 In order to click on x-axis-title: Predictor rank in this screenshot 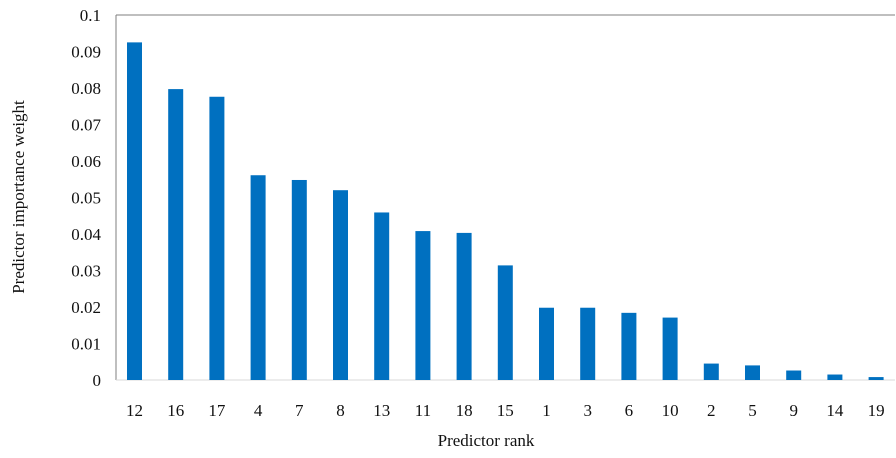, I will do `click(486, 440)`.